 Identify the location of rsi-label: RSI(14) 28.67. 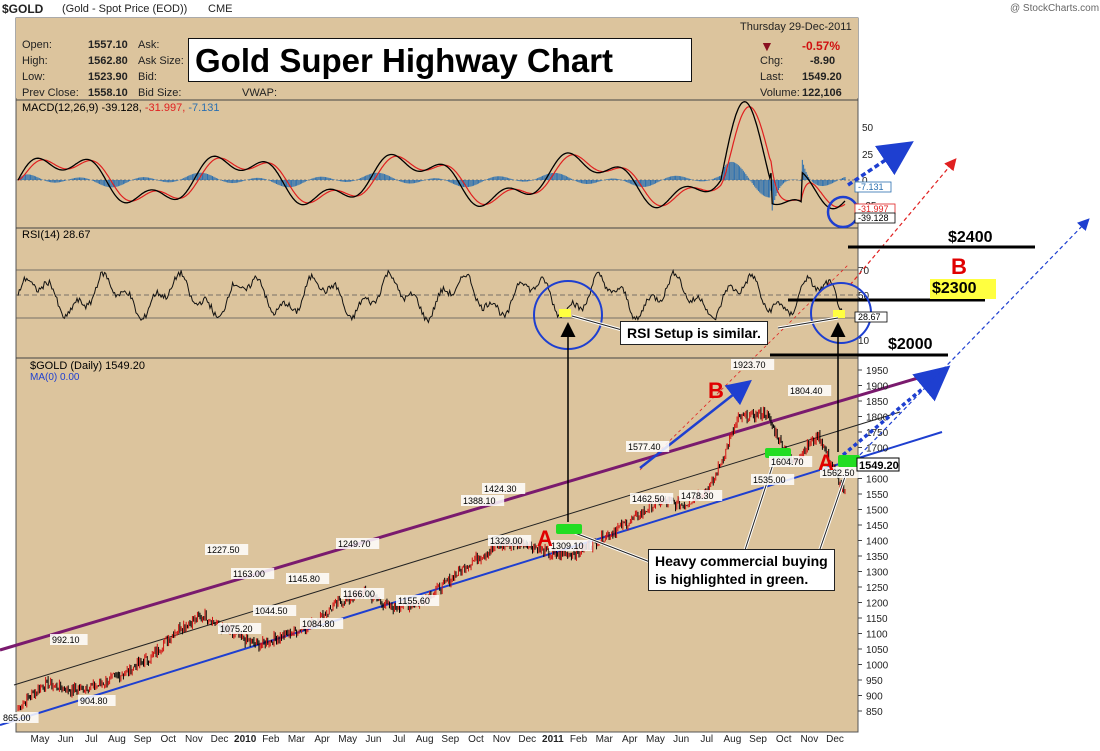
(56, 235).